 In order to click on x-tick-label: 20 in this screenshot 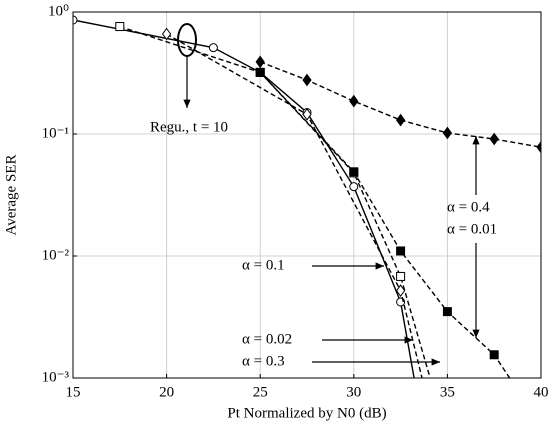, I will do `click(166, 392)`.